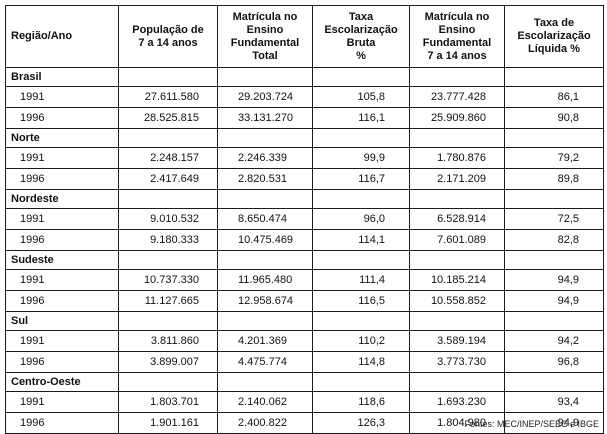 This screenshot has height=434, width=607. Describe the element at coordinates (265, 280) in the screenshot. I see `enrollment-total-cell: 11.965.480` at that location.